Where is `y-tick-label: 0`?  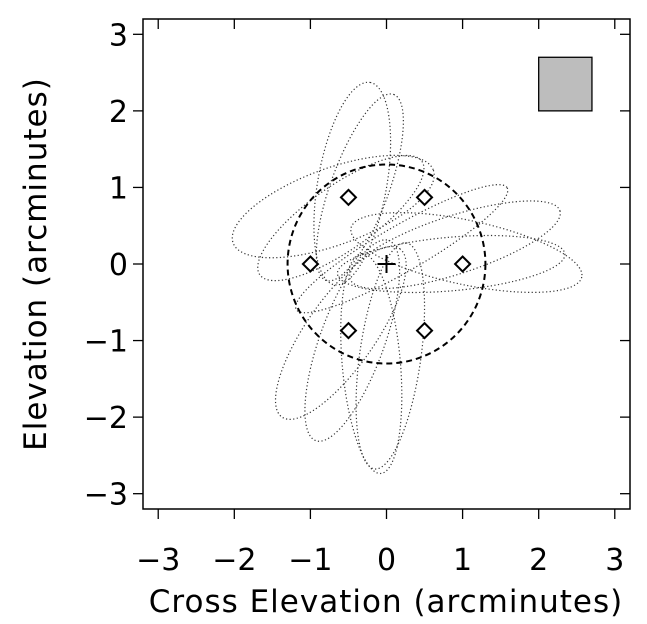 y-tick-label: 0 is located at coordinates (118, 265).